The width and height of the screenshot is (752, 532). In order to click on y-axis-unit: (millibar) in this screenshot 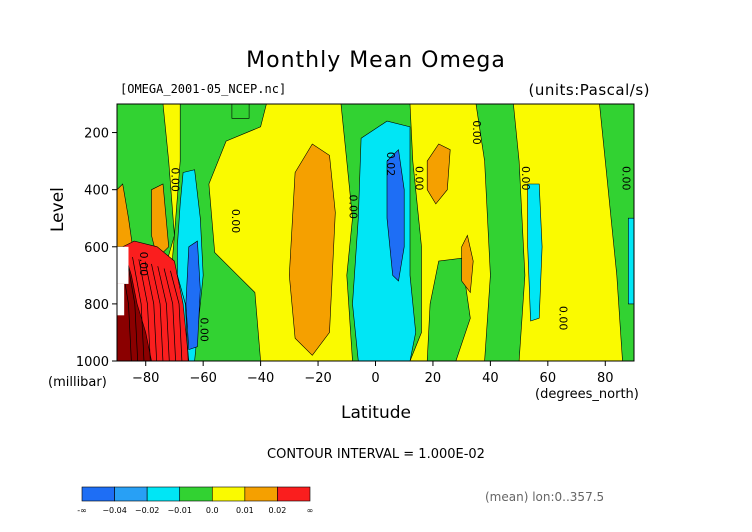, I will do `click(77, 382)`.